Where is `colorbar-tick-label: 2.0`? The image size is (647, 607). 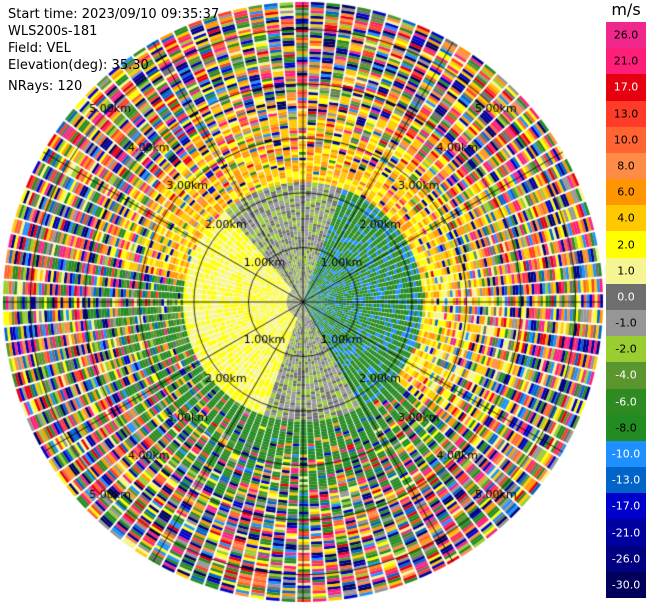 colorbar-tick-label: 2.0 is located at coordinates (626, 245).